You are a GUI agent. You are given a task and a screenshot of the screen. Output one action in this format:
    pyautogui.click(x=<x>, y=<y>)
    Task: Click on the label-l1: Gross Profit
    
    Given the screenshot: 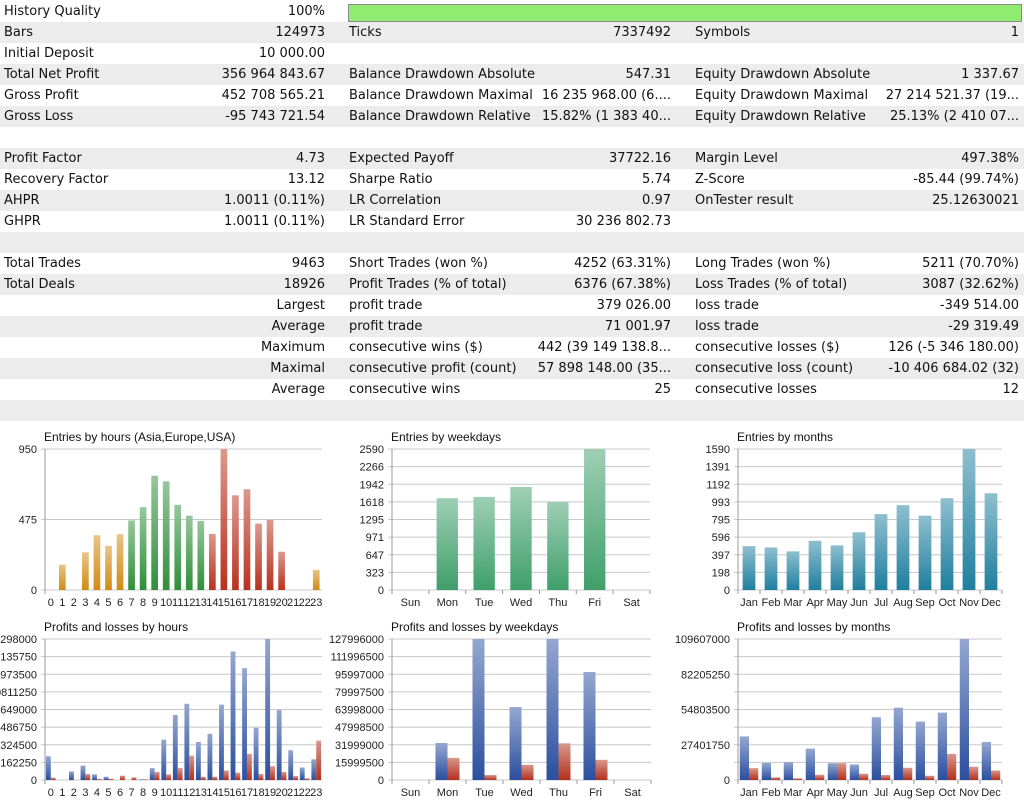 What is the action you would take?
    pyautogui.click(x=41, y=95)
    